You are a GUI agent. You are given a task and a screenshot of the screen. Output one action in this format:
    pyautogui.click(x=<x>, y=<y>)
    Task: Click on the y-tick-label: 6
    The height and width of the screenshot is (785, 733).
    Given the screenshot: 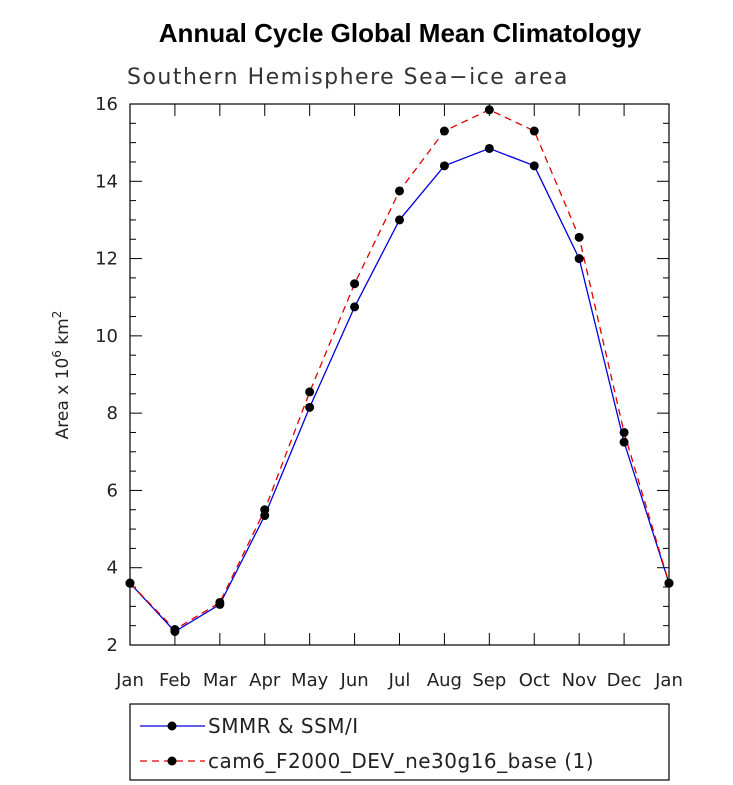 What is the action you would take?
    pyautogui.click(x=112, y=490)
    